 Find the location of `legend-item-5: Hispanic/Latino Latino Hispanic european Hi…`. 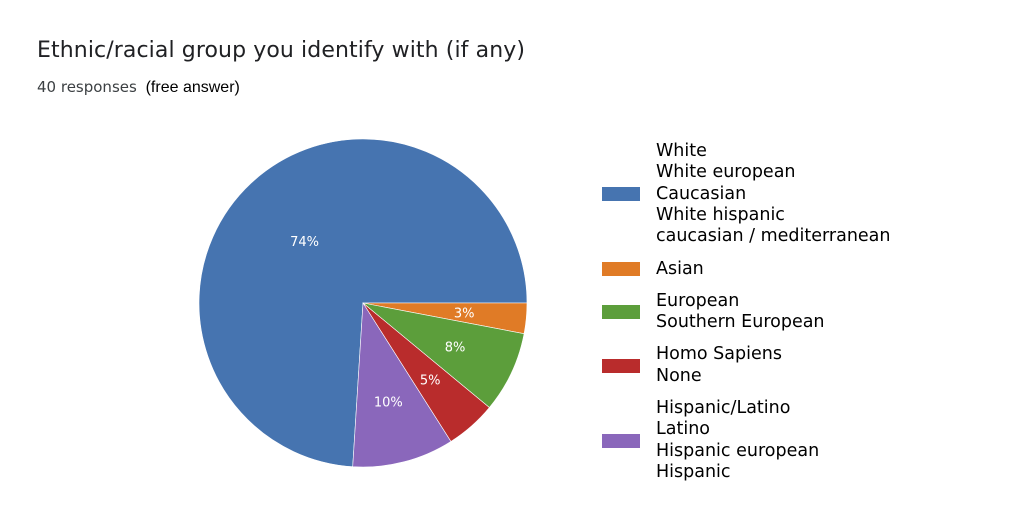

legend-item-5: Hispanic/Latino Latino Hispanic european Hi… is located at coordinates (710, 440).